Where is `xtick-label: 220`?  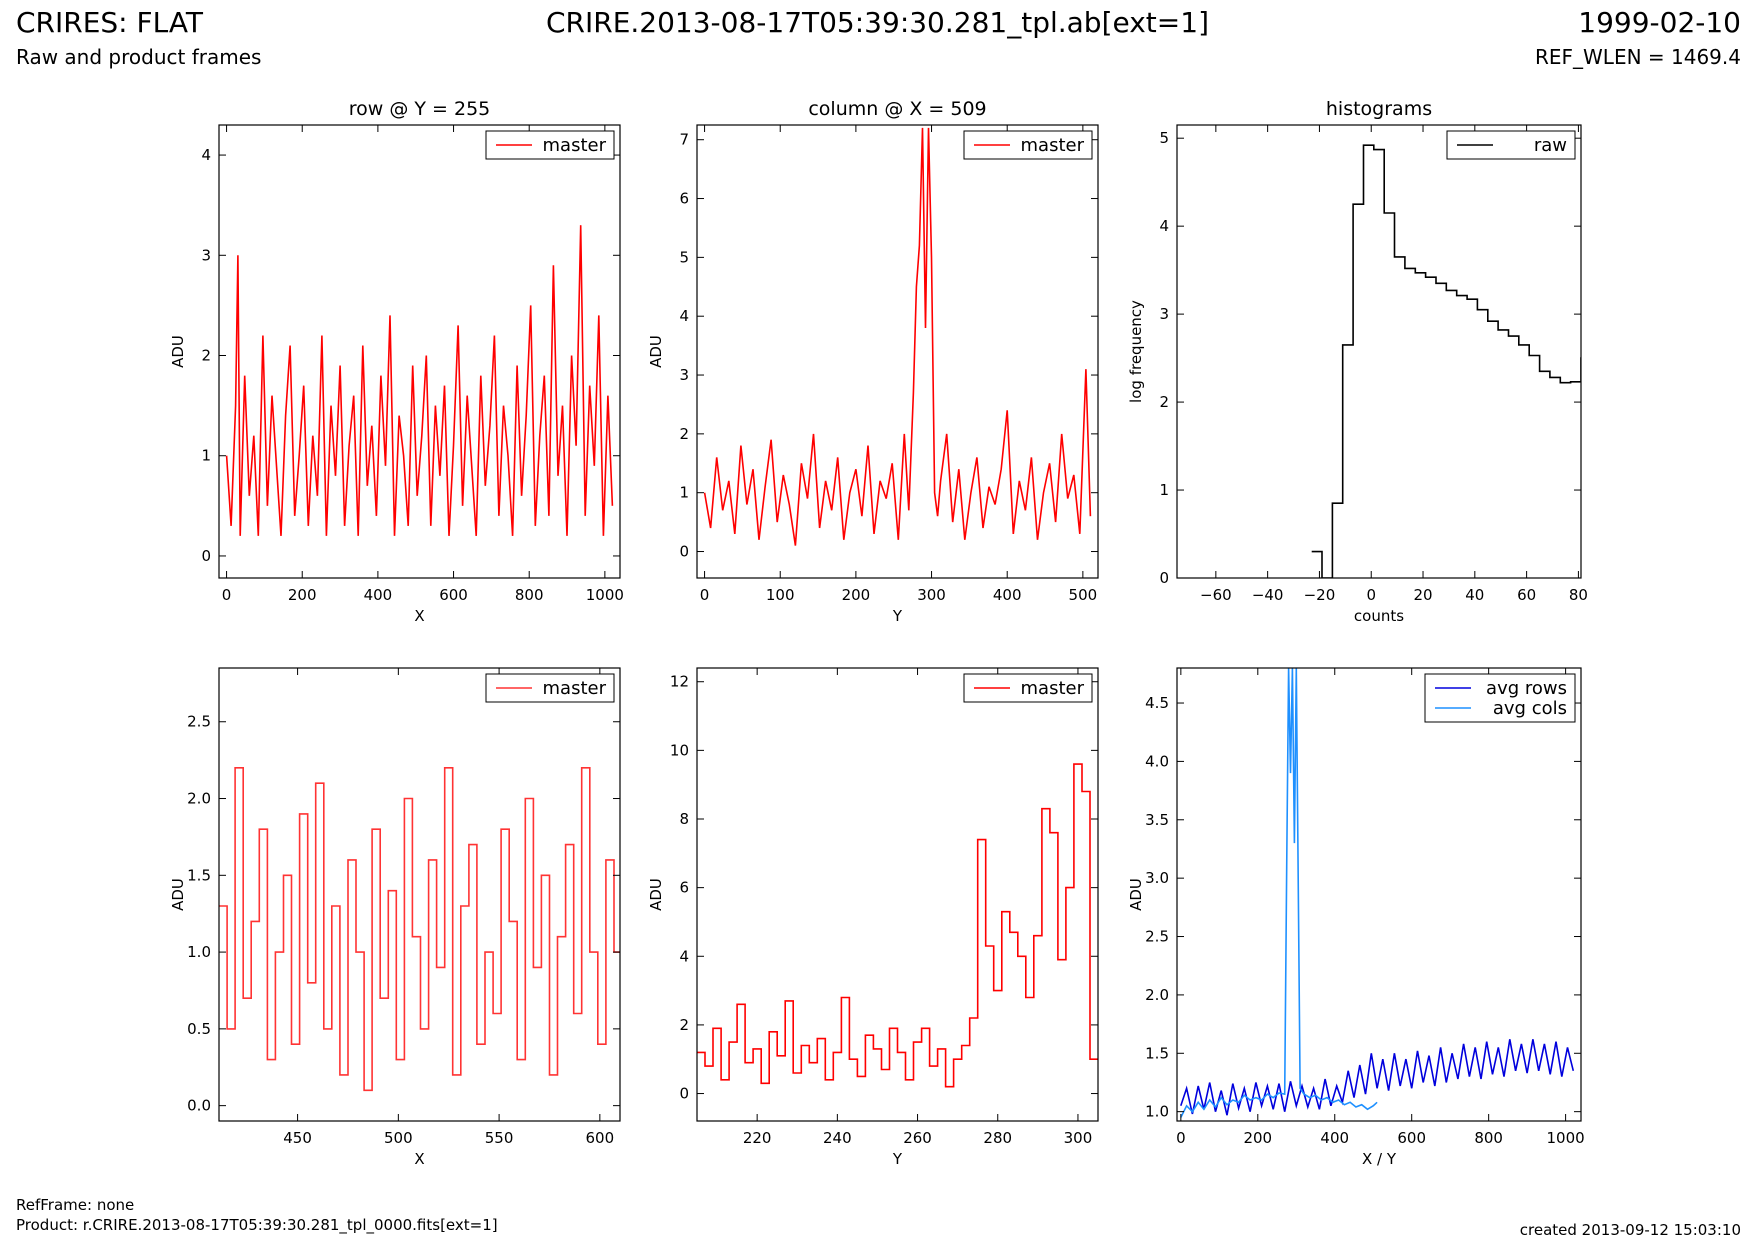 xtick-label: 220 is located at coordinates (757, 1138).